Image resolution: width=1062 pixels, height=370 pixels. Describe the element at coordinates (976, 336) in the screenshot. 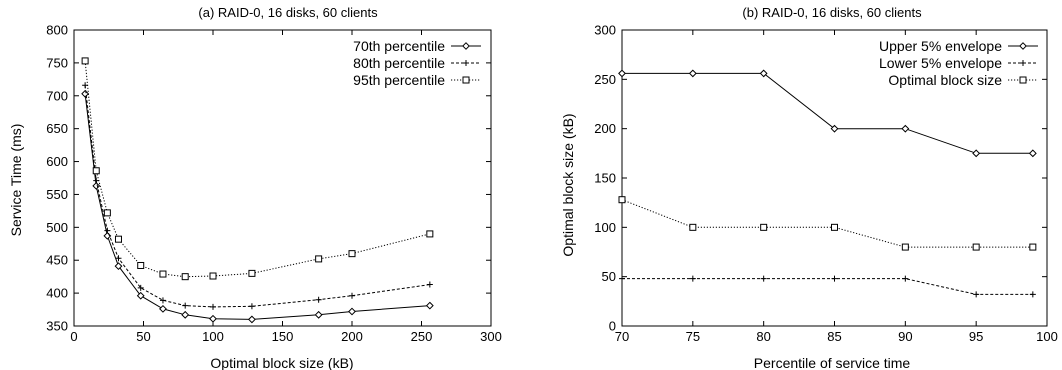

I see `x-tick-label: 95` at that location.